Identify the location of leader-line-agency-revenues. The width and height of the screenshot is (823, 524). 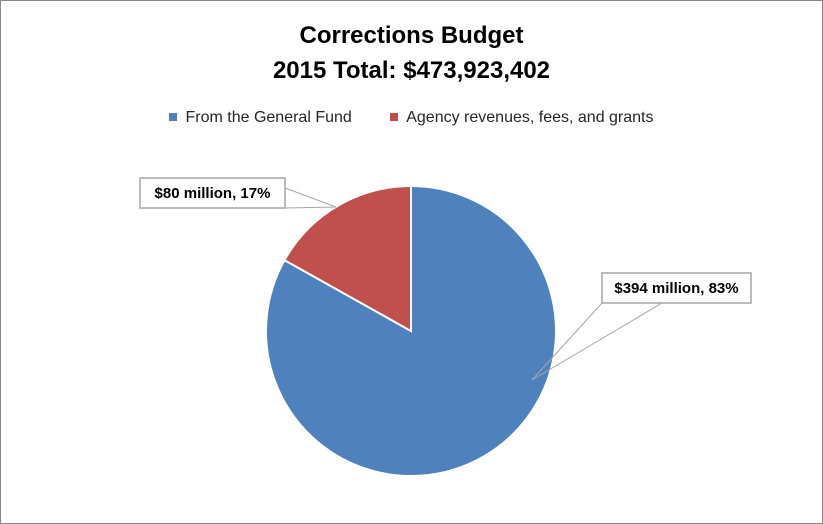
(310, 198).